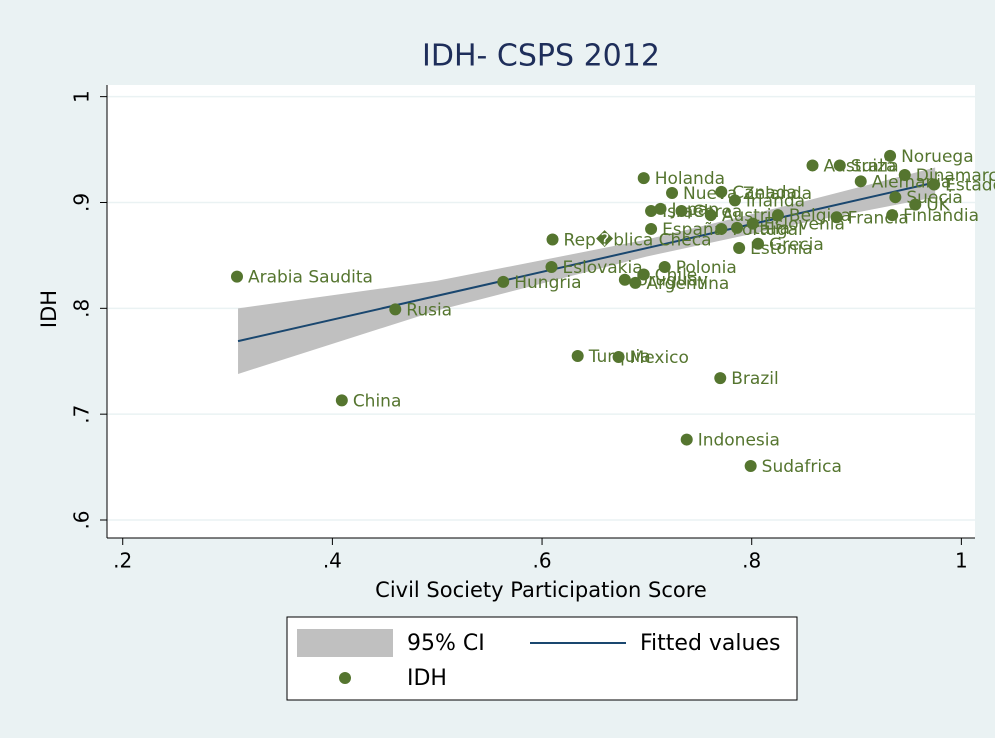 Image resolution: width=995 pixels, height=738 pixels. I want to click on point-label: Estados Unidos, so click(970, 185).